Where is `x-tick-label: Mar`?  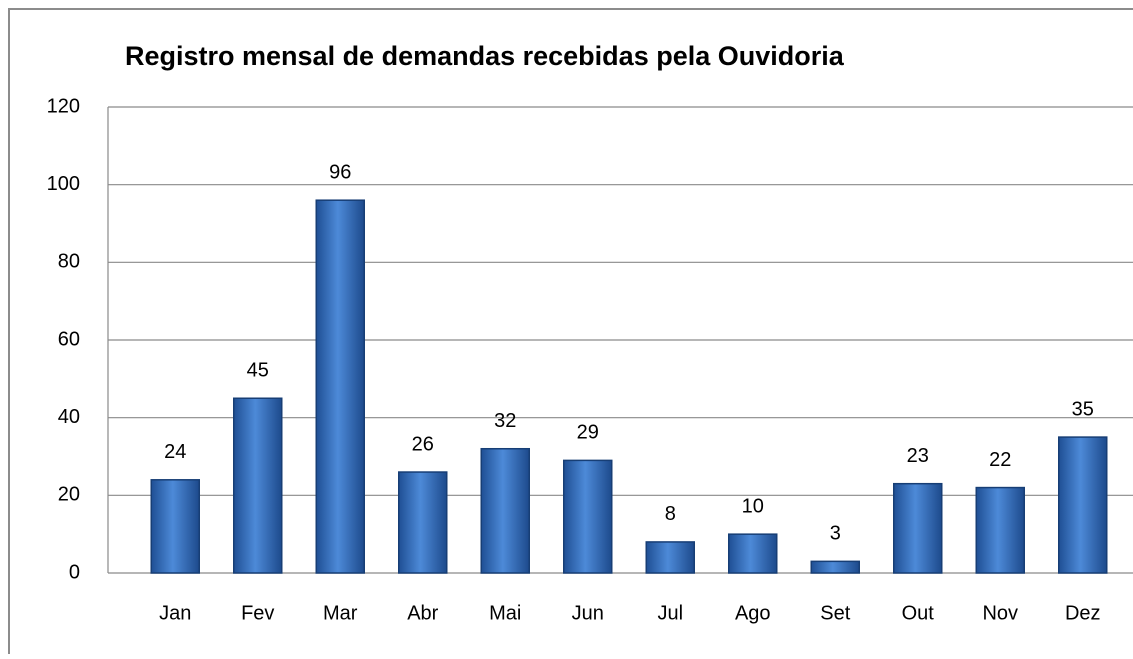
x-tick-label: Mar is located at coordinates (340, 613).